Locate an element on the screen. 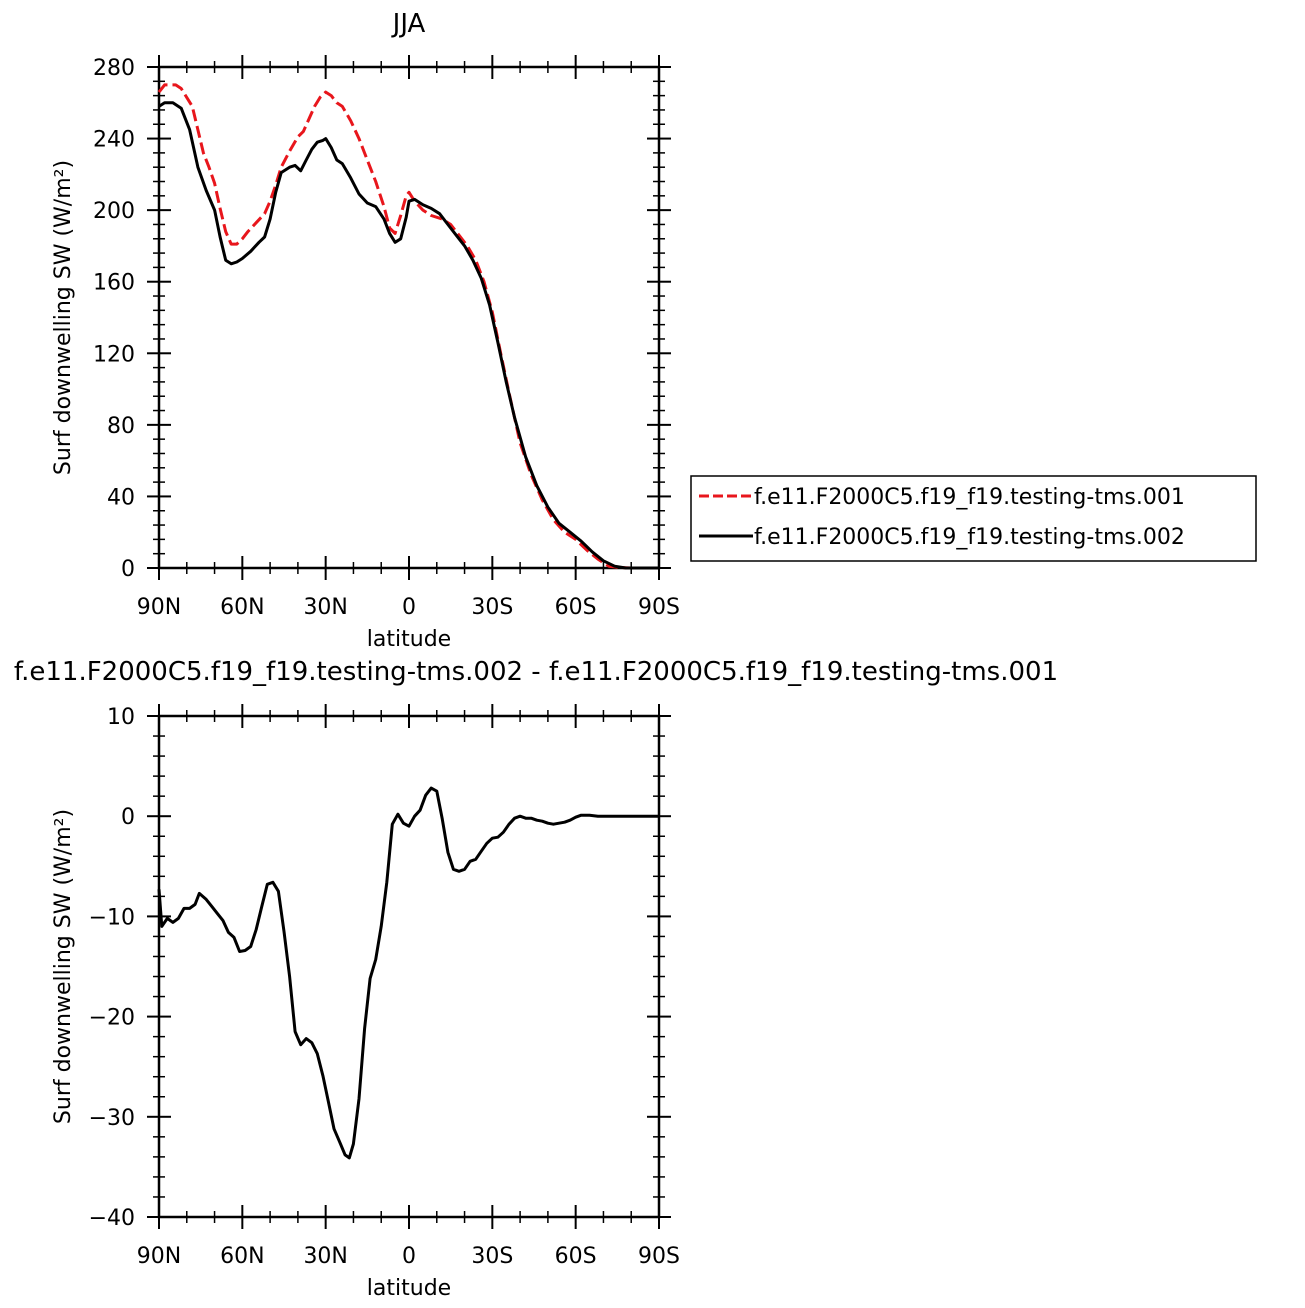  y-tick-label: 280 is located at coordinates (114, 68).